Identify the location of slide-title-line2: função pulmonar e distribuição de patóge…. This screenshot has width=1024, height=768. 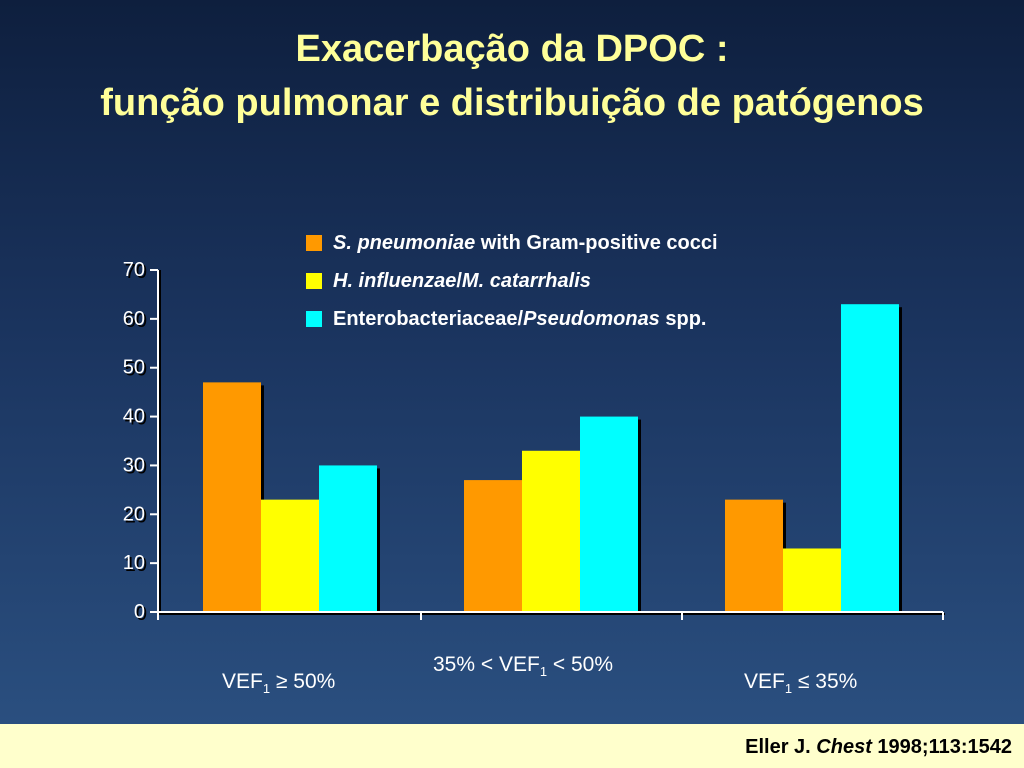
(512, 103).